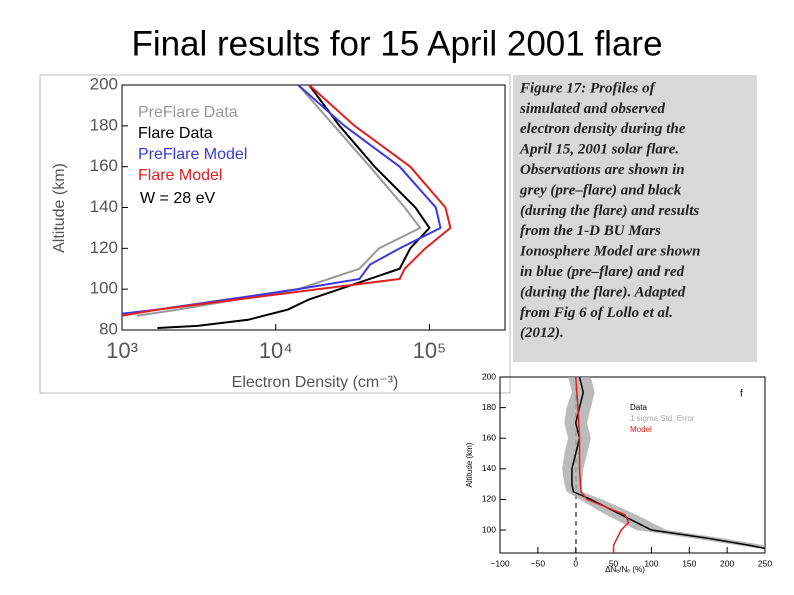 The width and height of the screenshot is (794, 595). Describe the element at coordinates (765, 563) in the screenshot. I see `x-tick-label: 250` at that location.